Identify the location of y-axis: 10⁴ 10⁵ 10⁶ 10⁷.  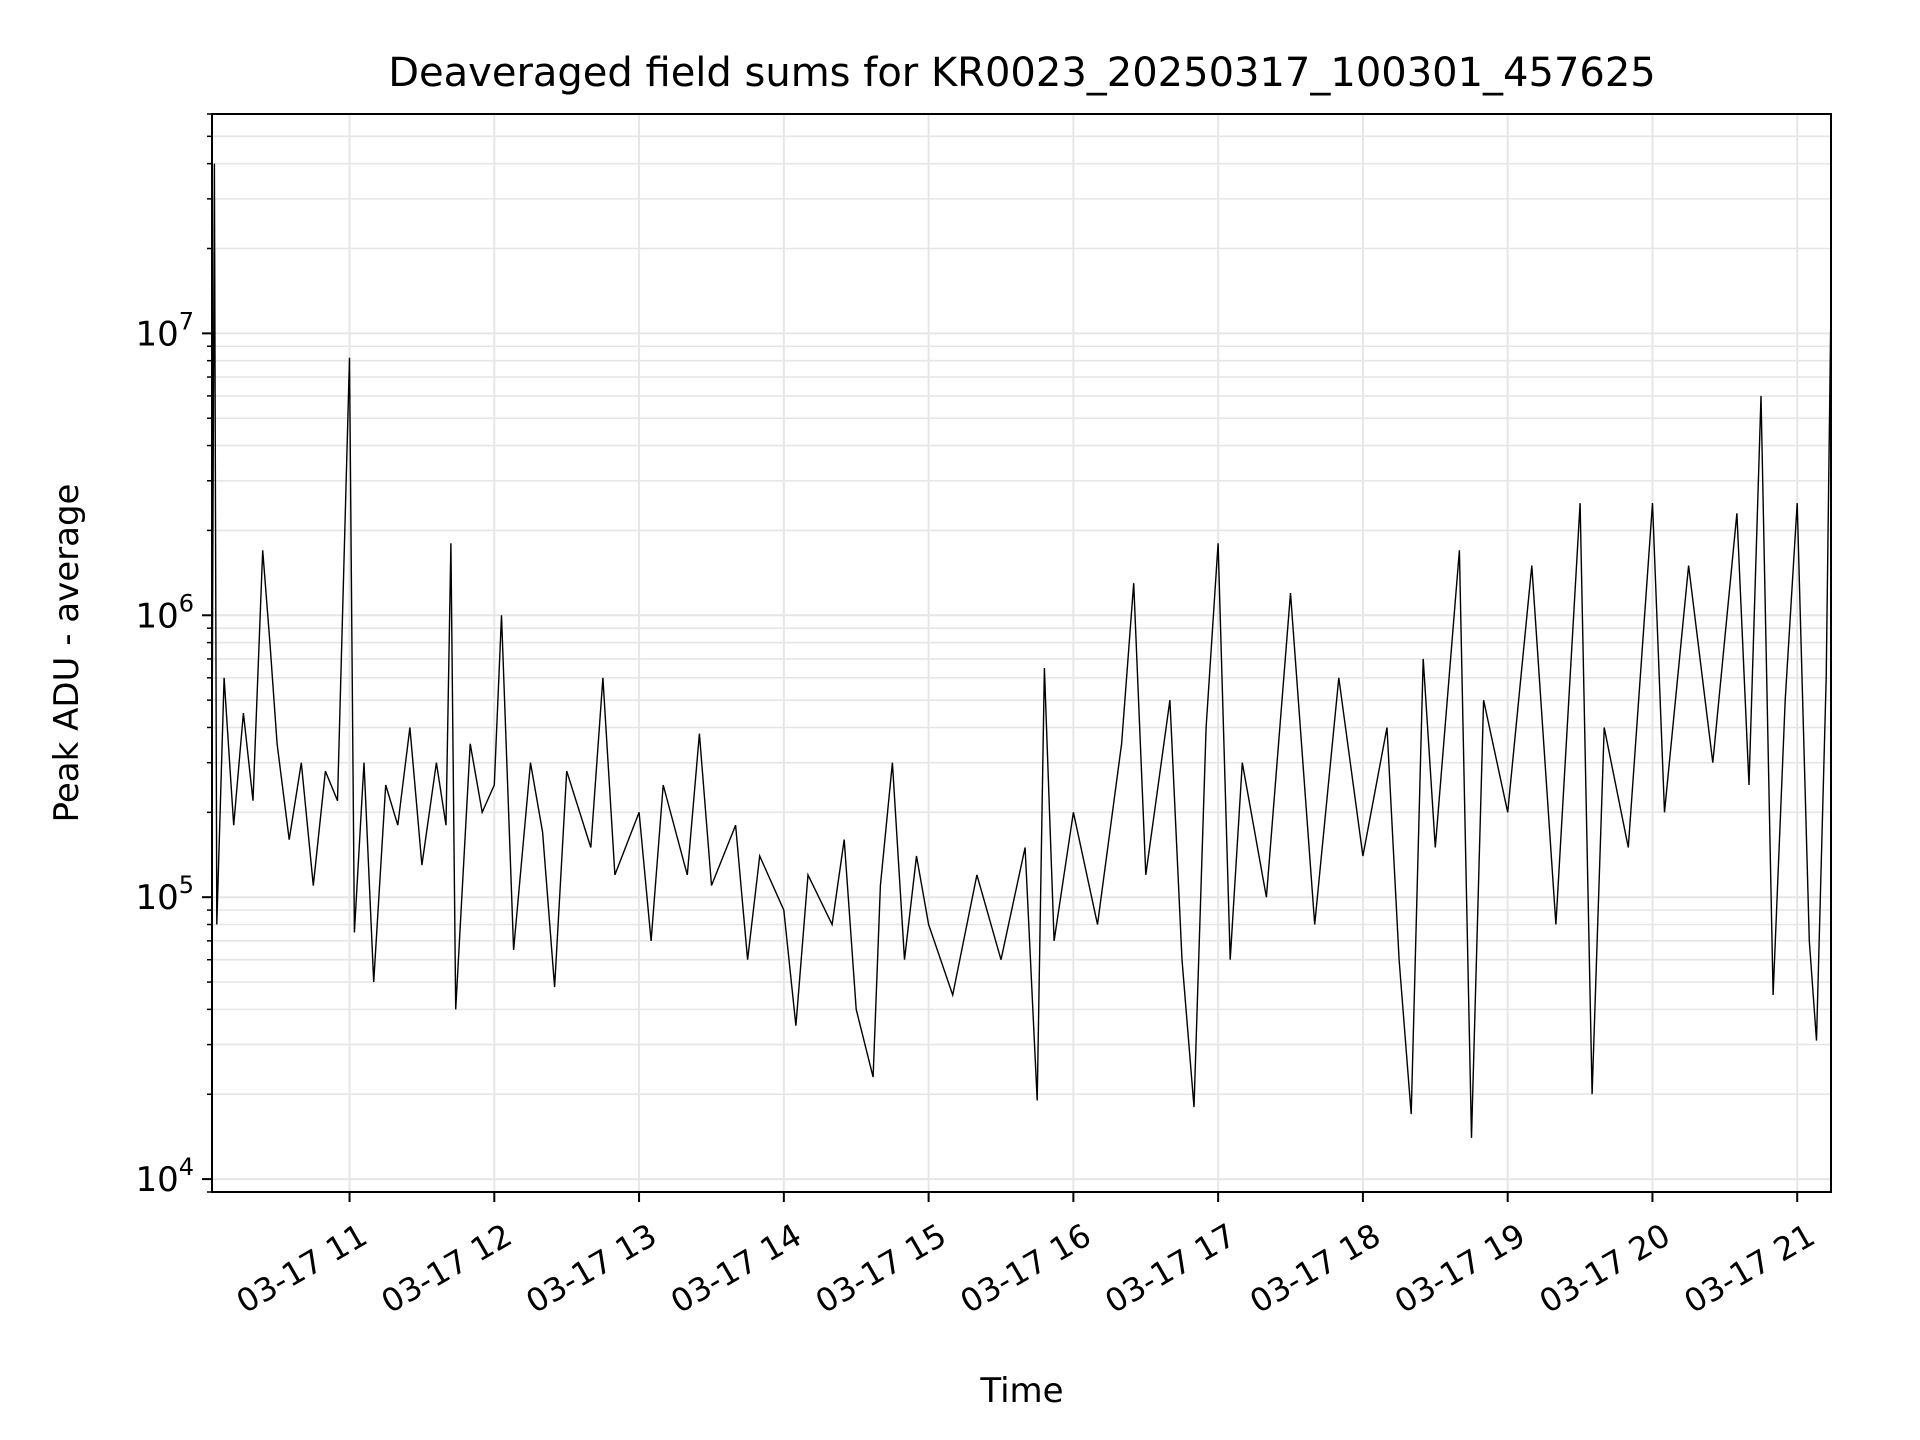
(173, 656).